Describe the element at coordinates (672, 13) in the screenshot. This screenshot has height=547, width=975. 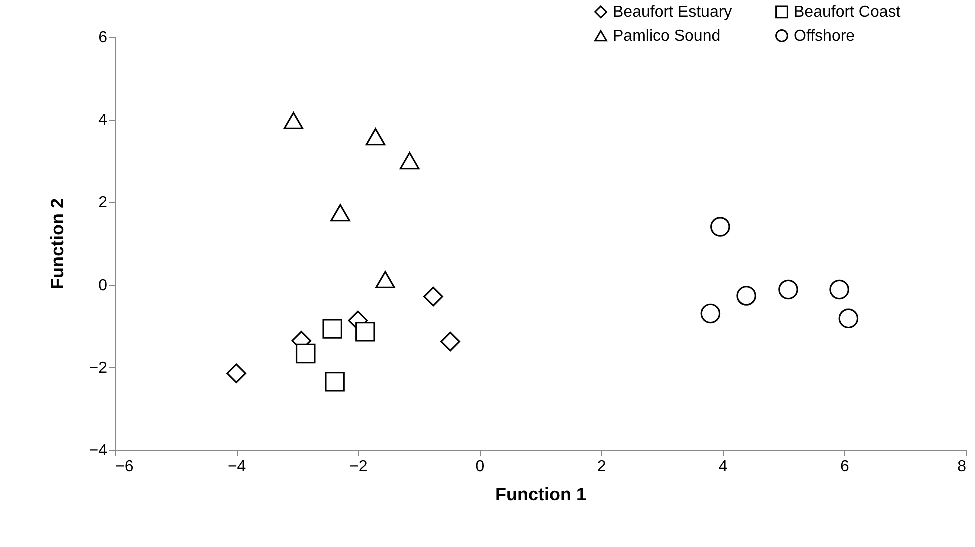
I see `legend-label: Beaufort Estuary` at that location.